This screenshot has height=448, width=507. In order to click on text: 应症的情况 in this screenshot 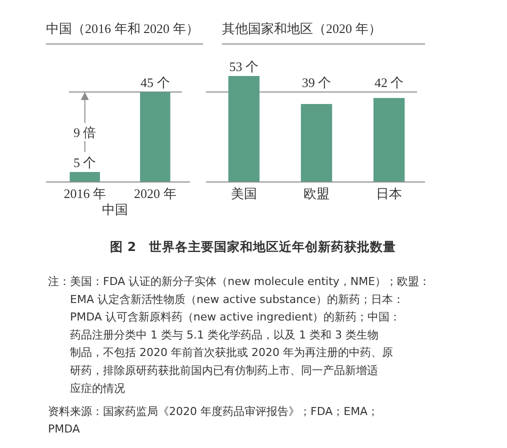, I will do `click(97, 388)`.